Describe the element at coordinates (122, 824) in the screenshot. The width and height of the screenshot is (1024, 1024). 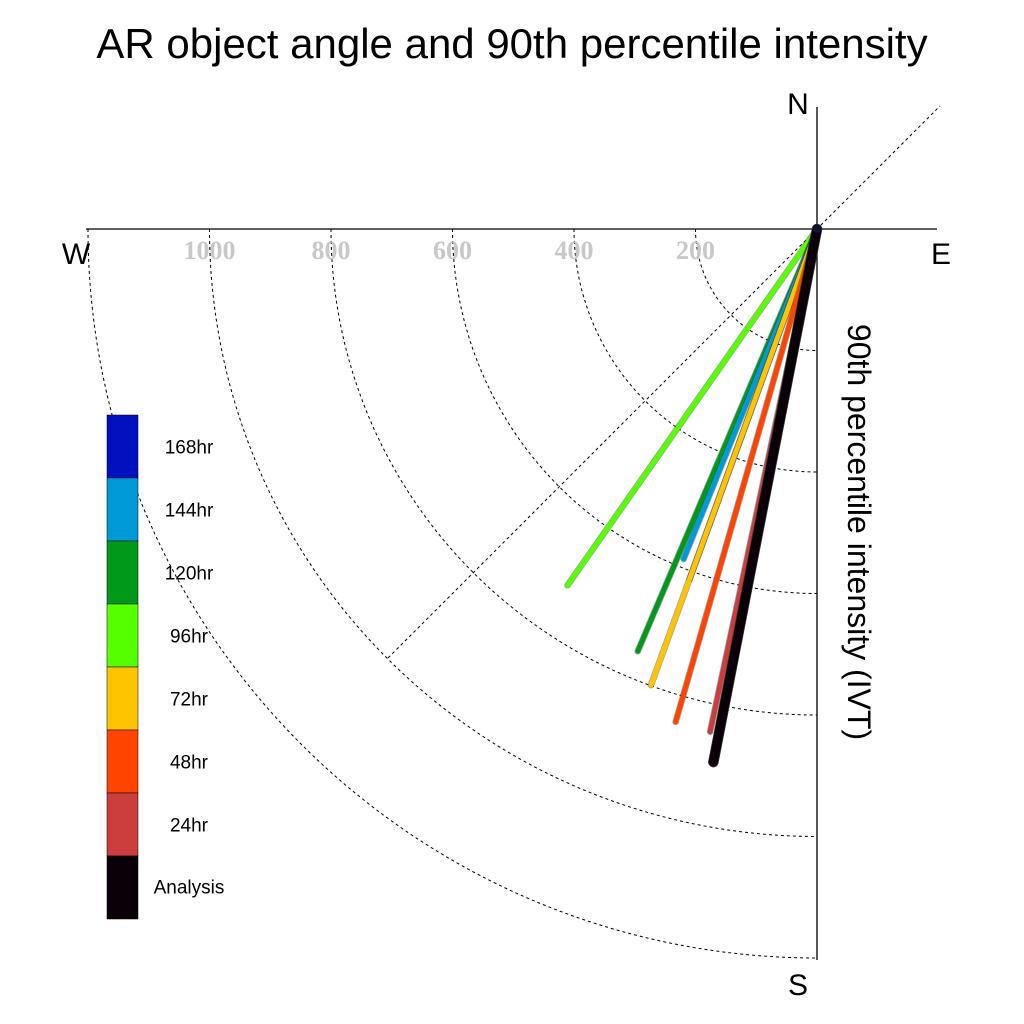
I see `legend-swatch-24hr` at that location.